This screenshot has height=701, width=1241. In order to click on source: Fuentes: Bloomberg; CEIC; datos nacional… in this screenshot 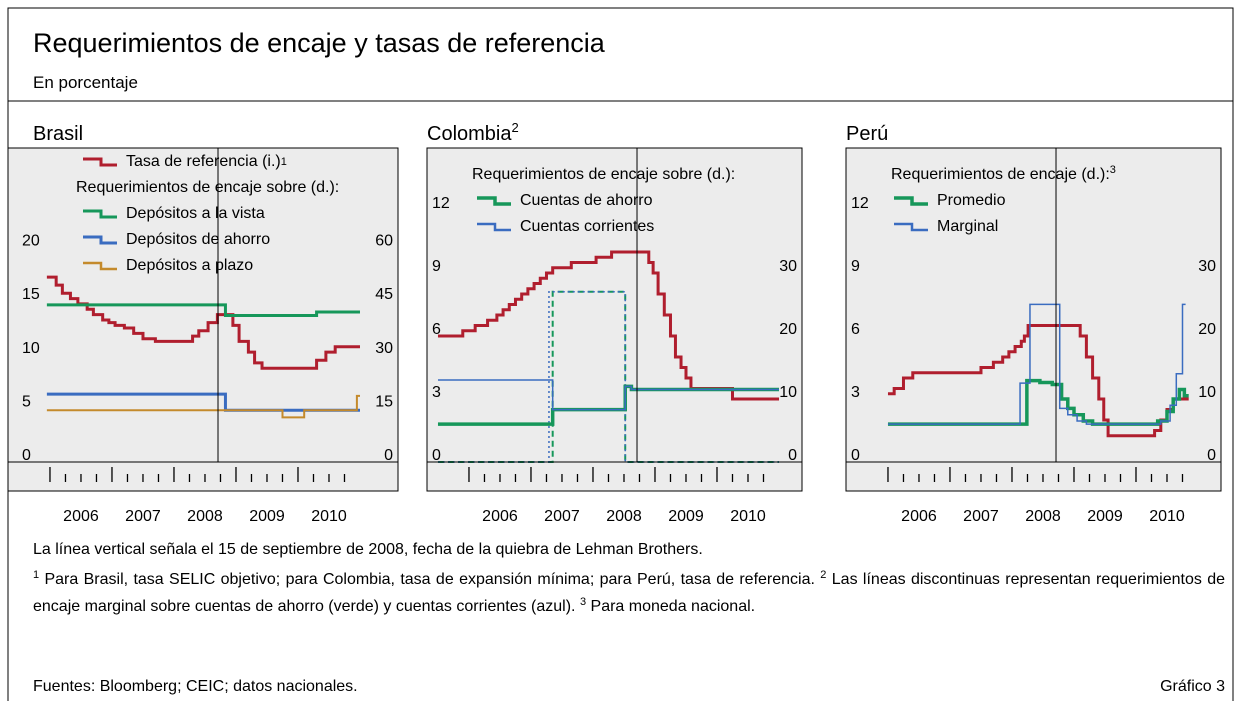, I will do `click(195, 686)`.